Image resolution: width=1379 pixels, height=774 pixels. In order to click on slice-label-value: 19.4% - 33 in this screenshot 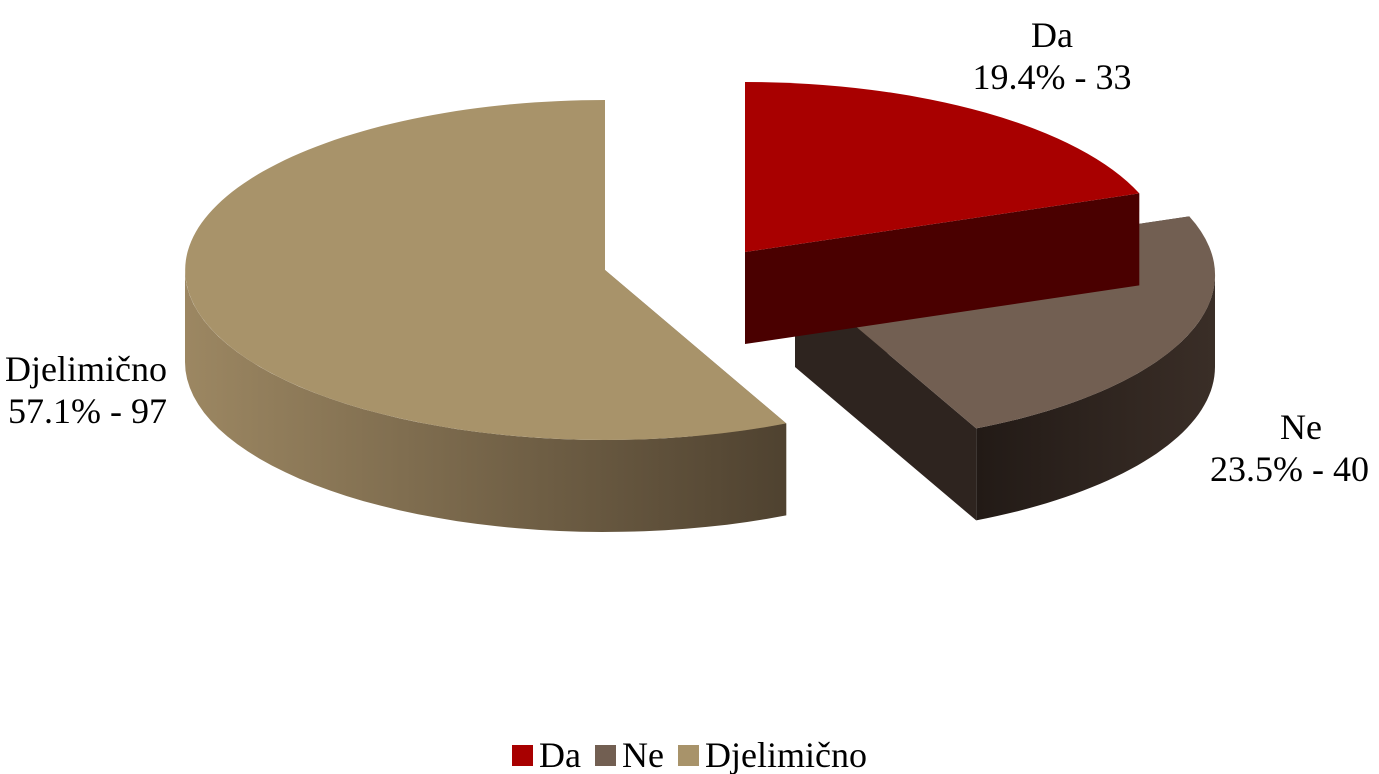, I will do `click(1052, 77)`.